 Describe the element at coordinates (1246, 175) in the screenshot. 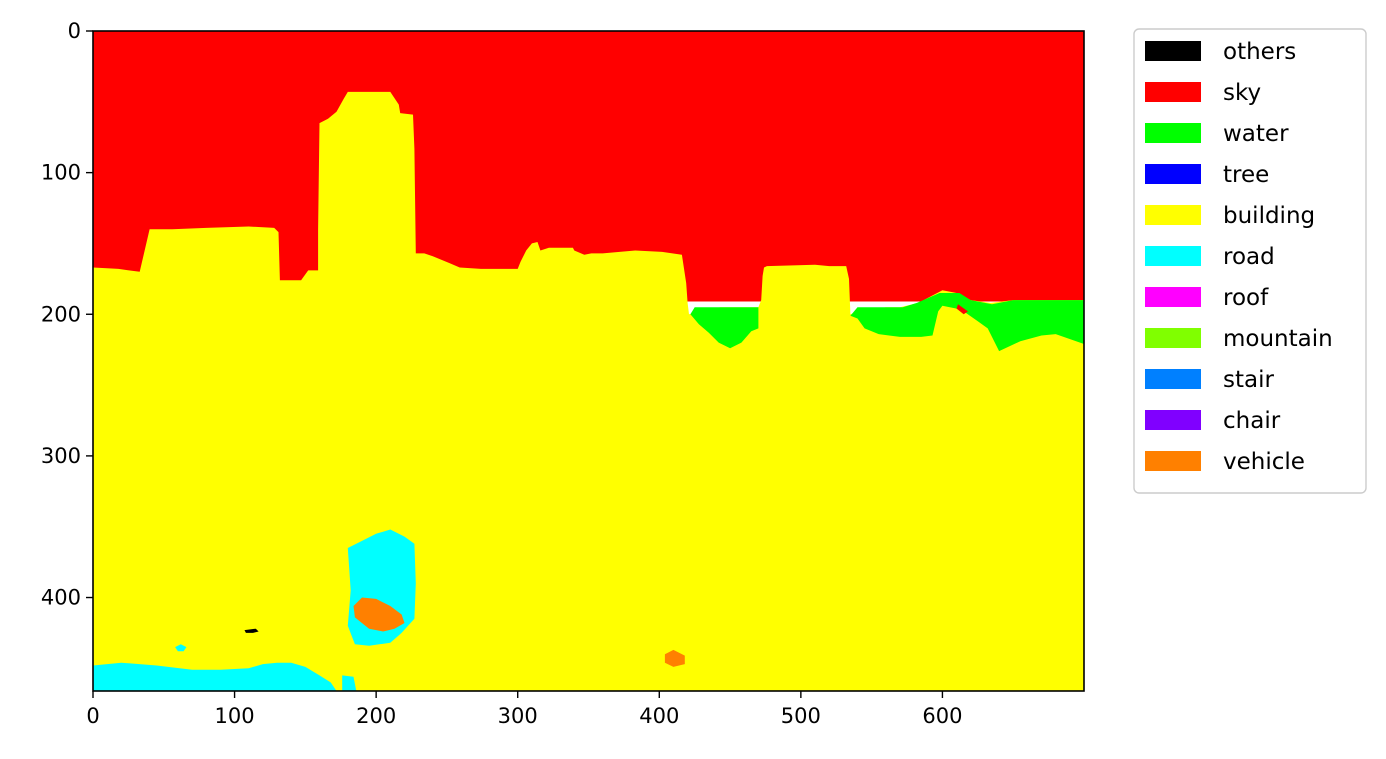

I see `legend-label-tree: tree` at that location.